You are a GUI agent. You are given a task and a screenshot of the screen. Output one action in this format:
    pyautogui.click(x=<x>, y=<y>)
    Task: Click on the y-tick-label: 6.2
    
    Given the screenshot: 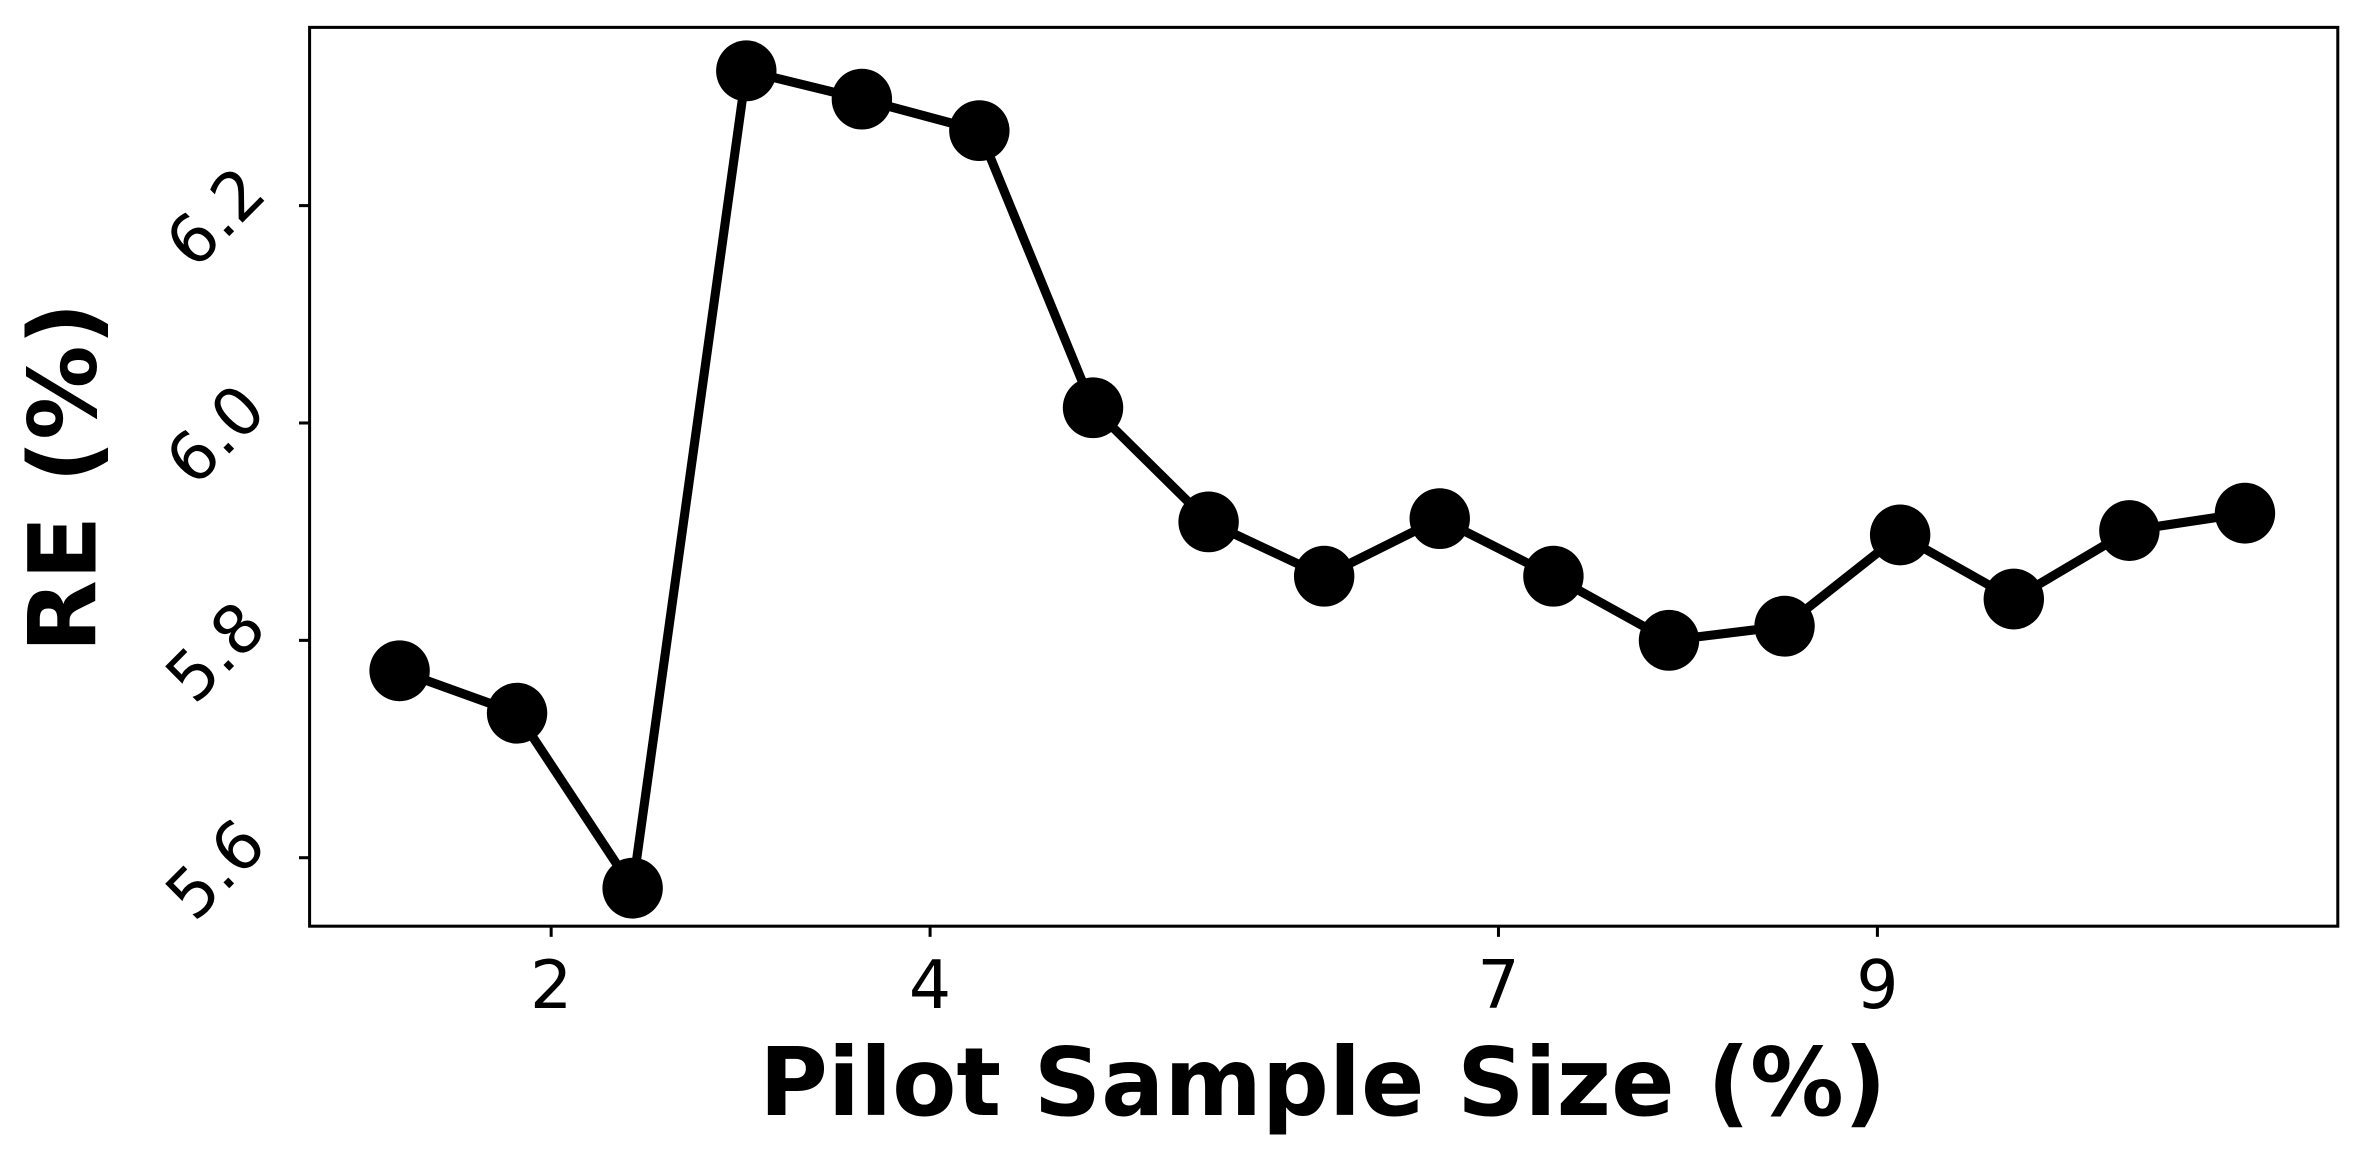 What is the action you would take?
    pyautogui.click(x=216, y=217)
    